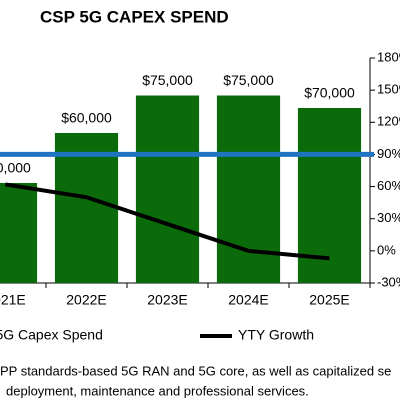 The image size is (400, 400). I want to click on y2-tick-label: 90%, so click(388, 153).